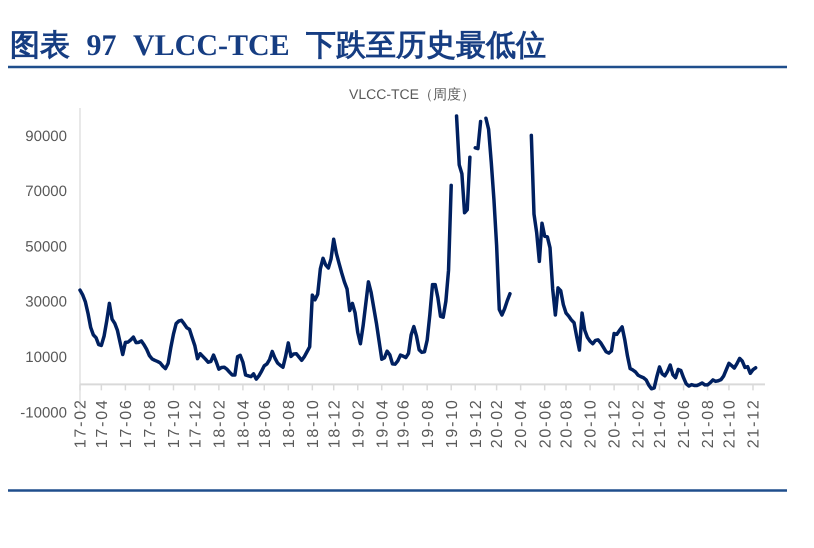 The image size is (814, 548). What do you see at coordinates (43, 413) in the screenshot?
I see `y-tick-label: -10000` at bounding box center [43, 413].